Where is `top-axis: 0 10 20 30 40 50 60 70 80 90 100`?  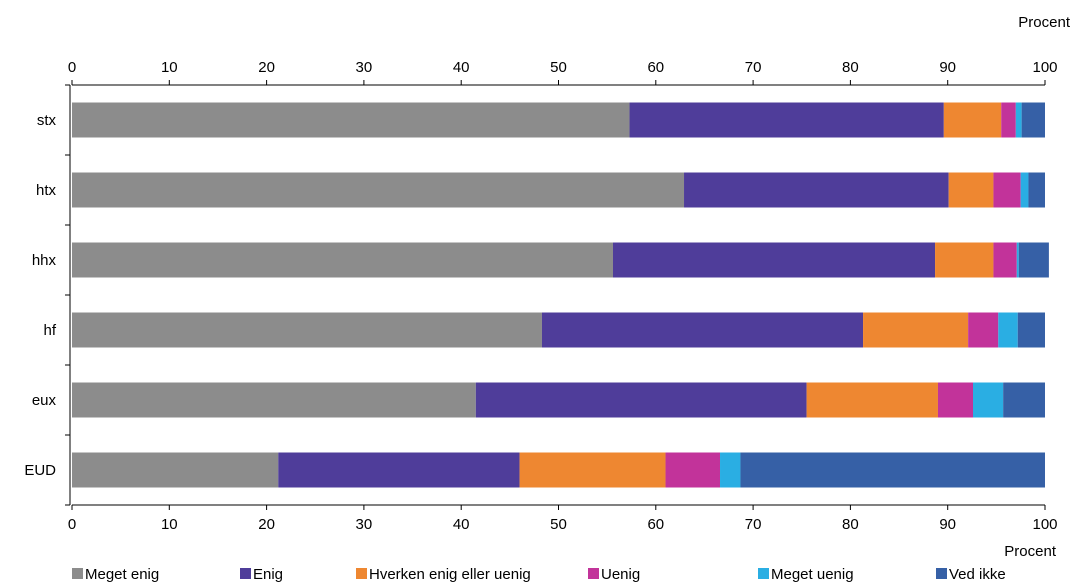
top-axis: 0 10 20 30 40 50 60 70 80 90 100 is located at coordinates (563, 72).